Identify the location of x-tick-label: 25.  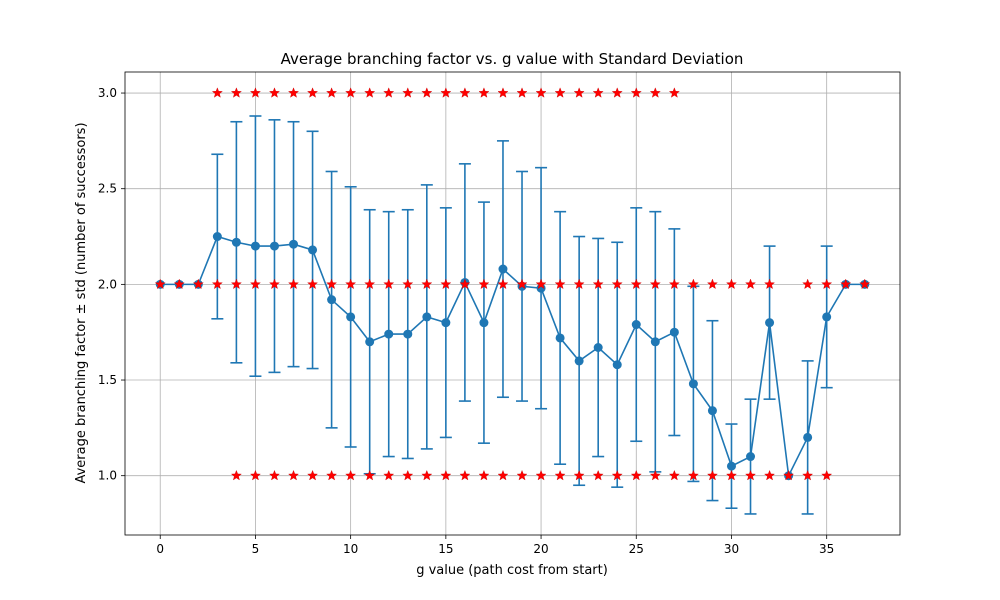
(636, 549).